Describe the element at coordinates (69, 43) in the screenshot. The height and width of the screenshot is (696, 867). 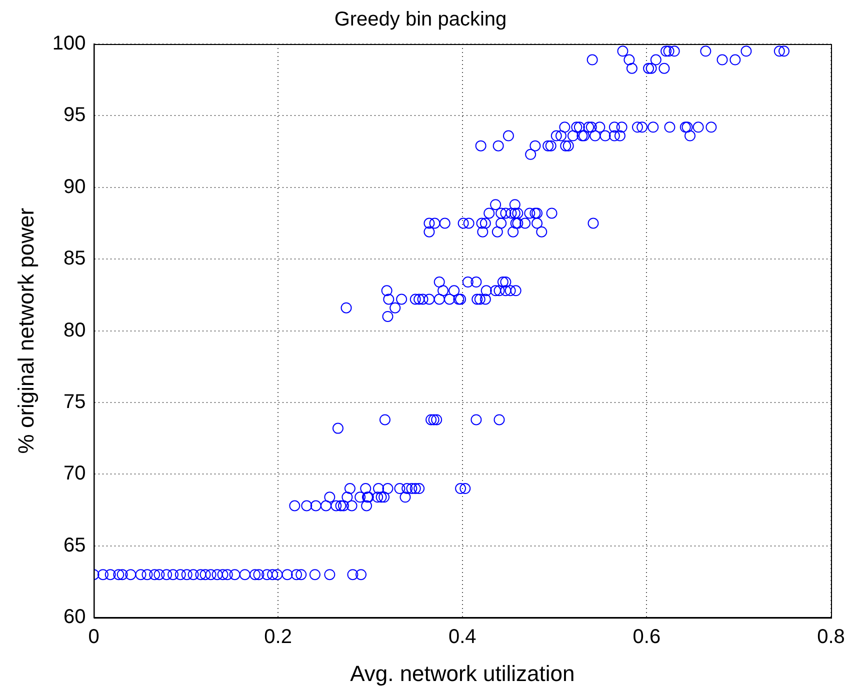
I see `y-tick-label: 100` at that location.